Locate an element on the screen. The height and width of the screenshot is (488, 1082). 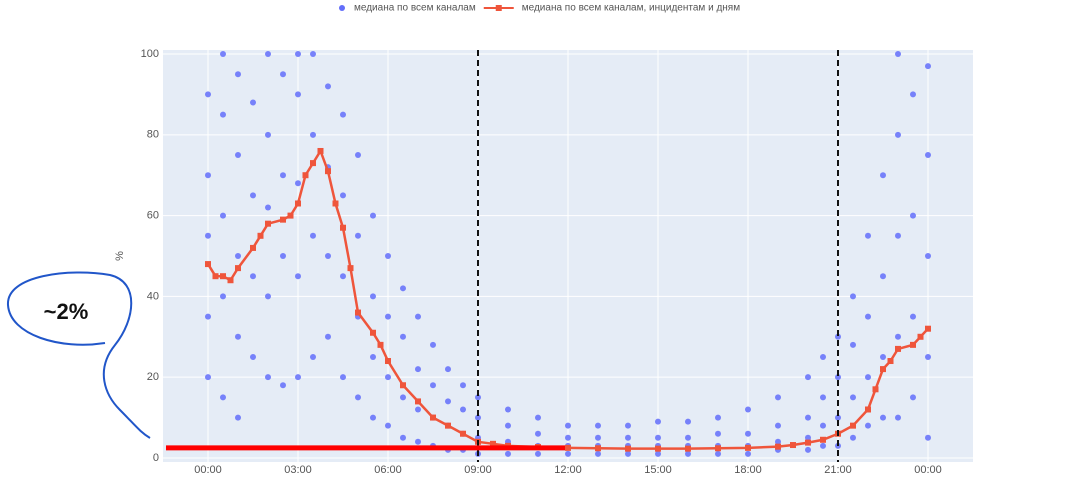
y-tick-label: 60 is located at coordinates (153, 216).